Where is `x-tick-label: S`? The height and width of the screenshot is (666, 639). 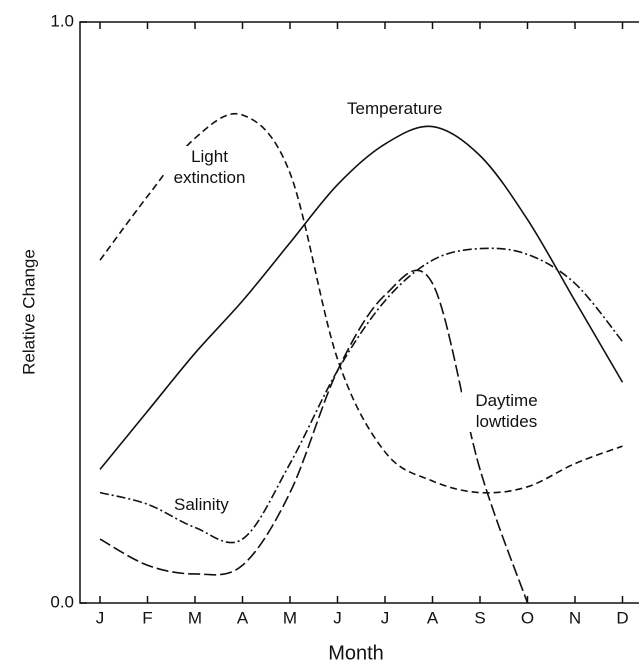 x-tick-label: S is located at coordinates (479, 617).